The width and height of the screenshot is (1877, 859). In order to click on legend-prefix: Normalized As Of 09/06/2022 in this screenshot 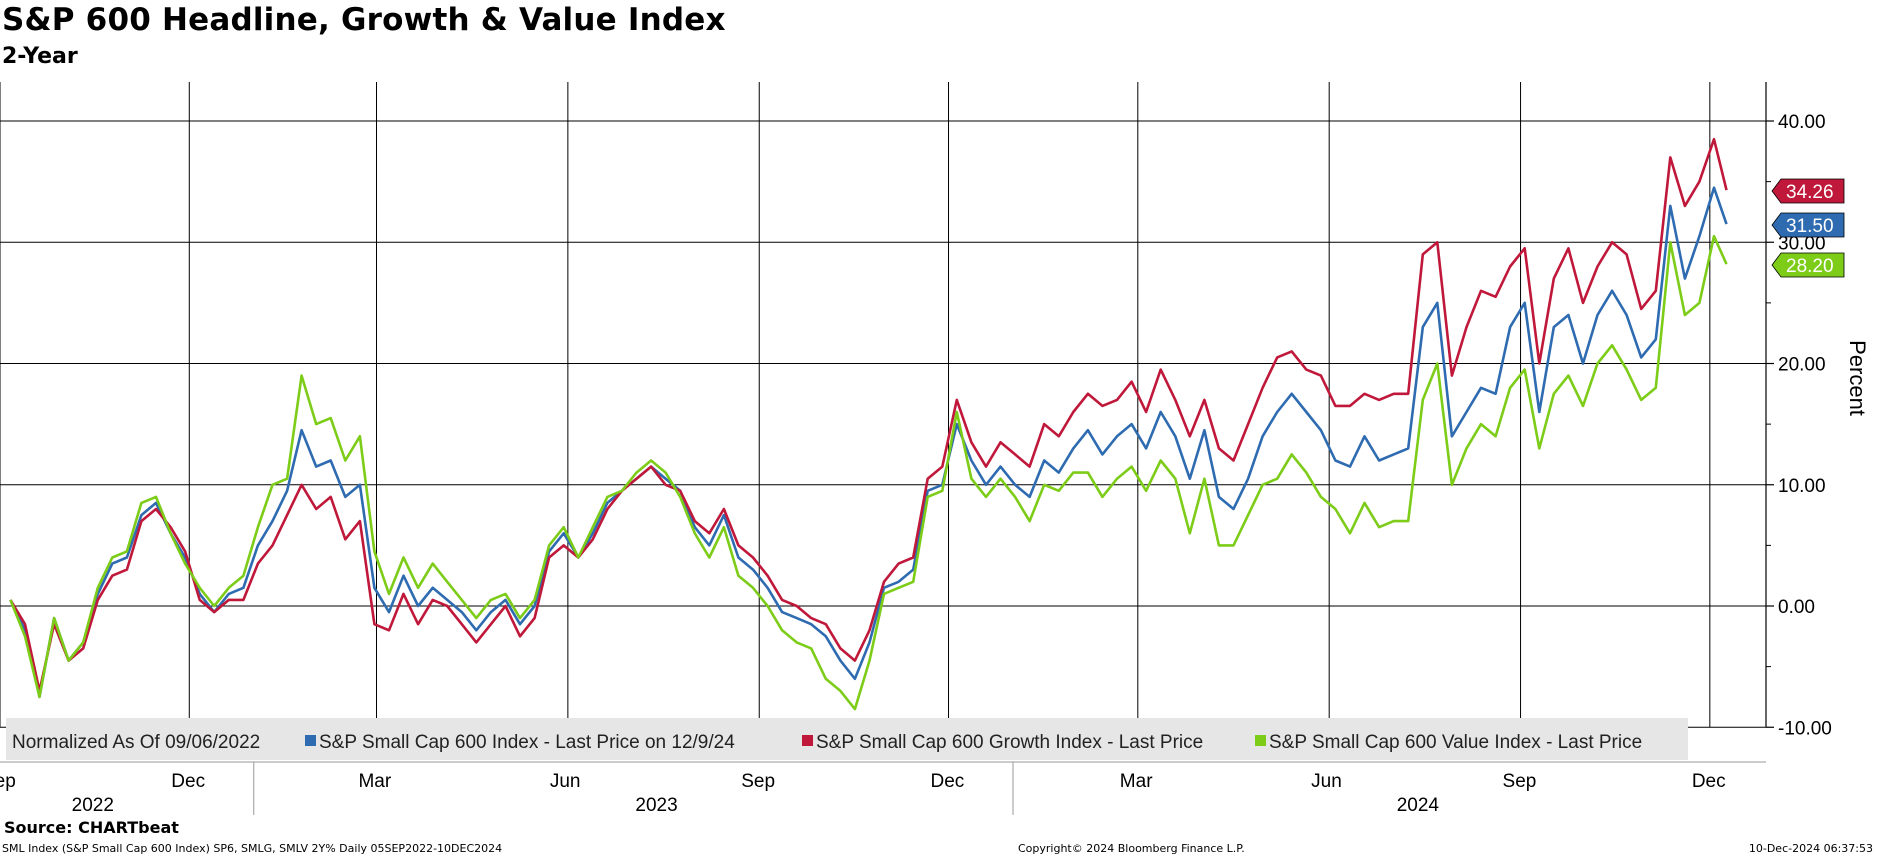, I will do `click(136, 742)`.